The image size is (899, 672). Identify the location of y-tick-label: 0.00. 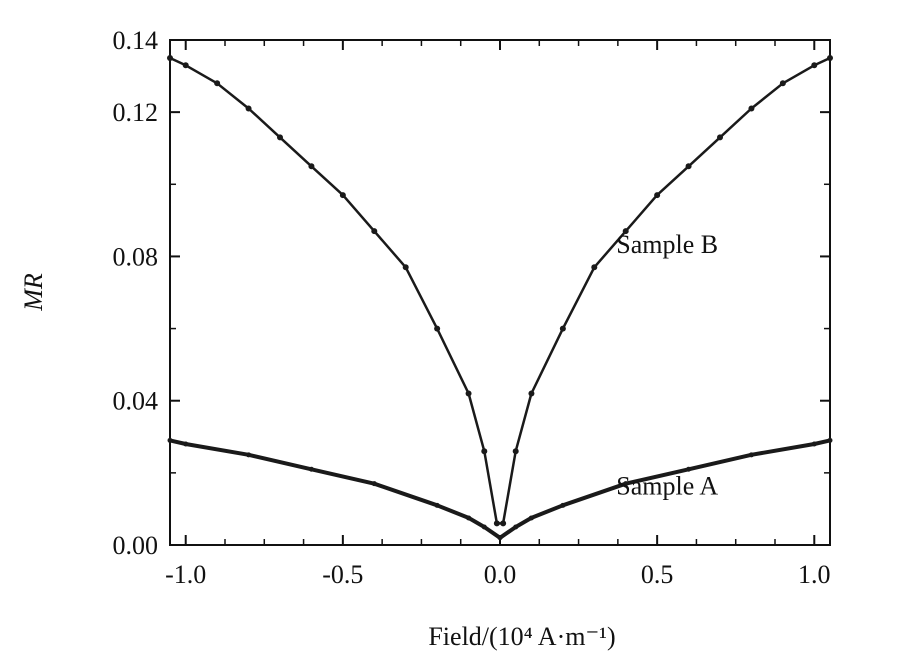
(136, 545).